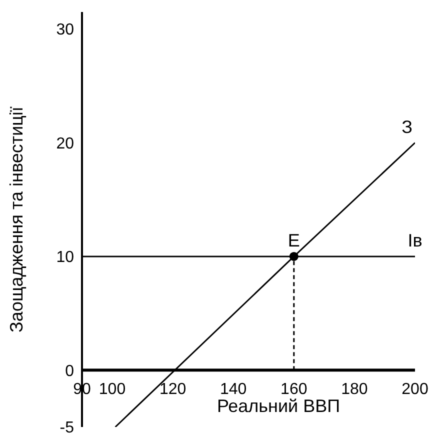 The image size is (431, 434). What do you see at coordinates (67, 427) in the screenshot?
I see `y-tick-label: -5` at bounding box center [67, 427].